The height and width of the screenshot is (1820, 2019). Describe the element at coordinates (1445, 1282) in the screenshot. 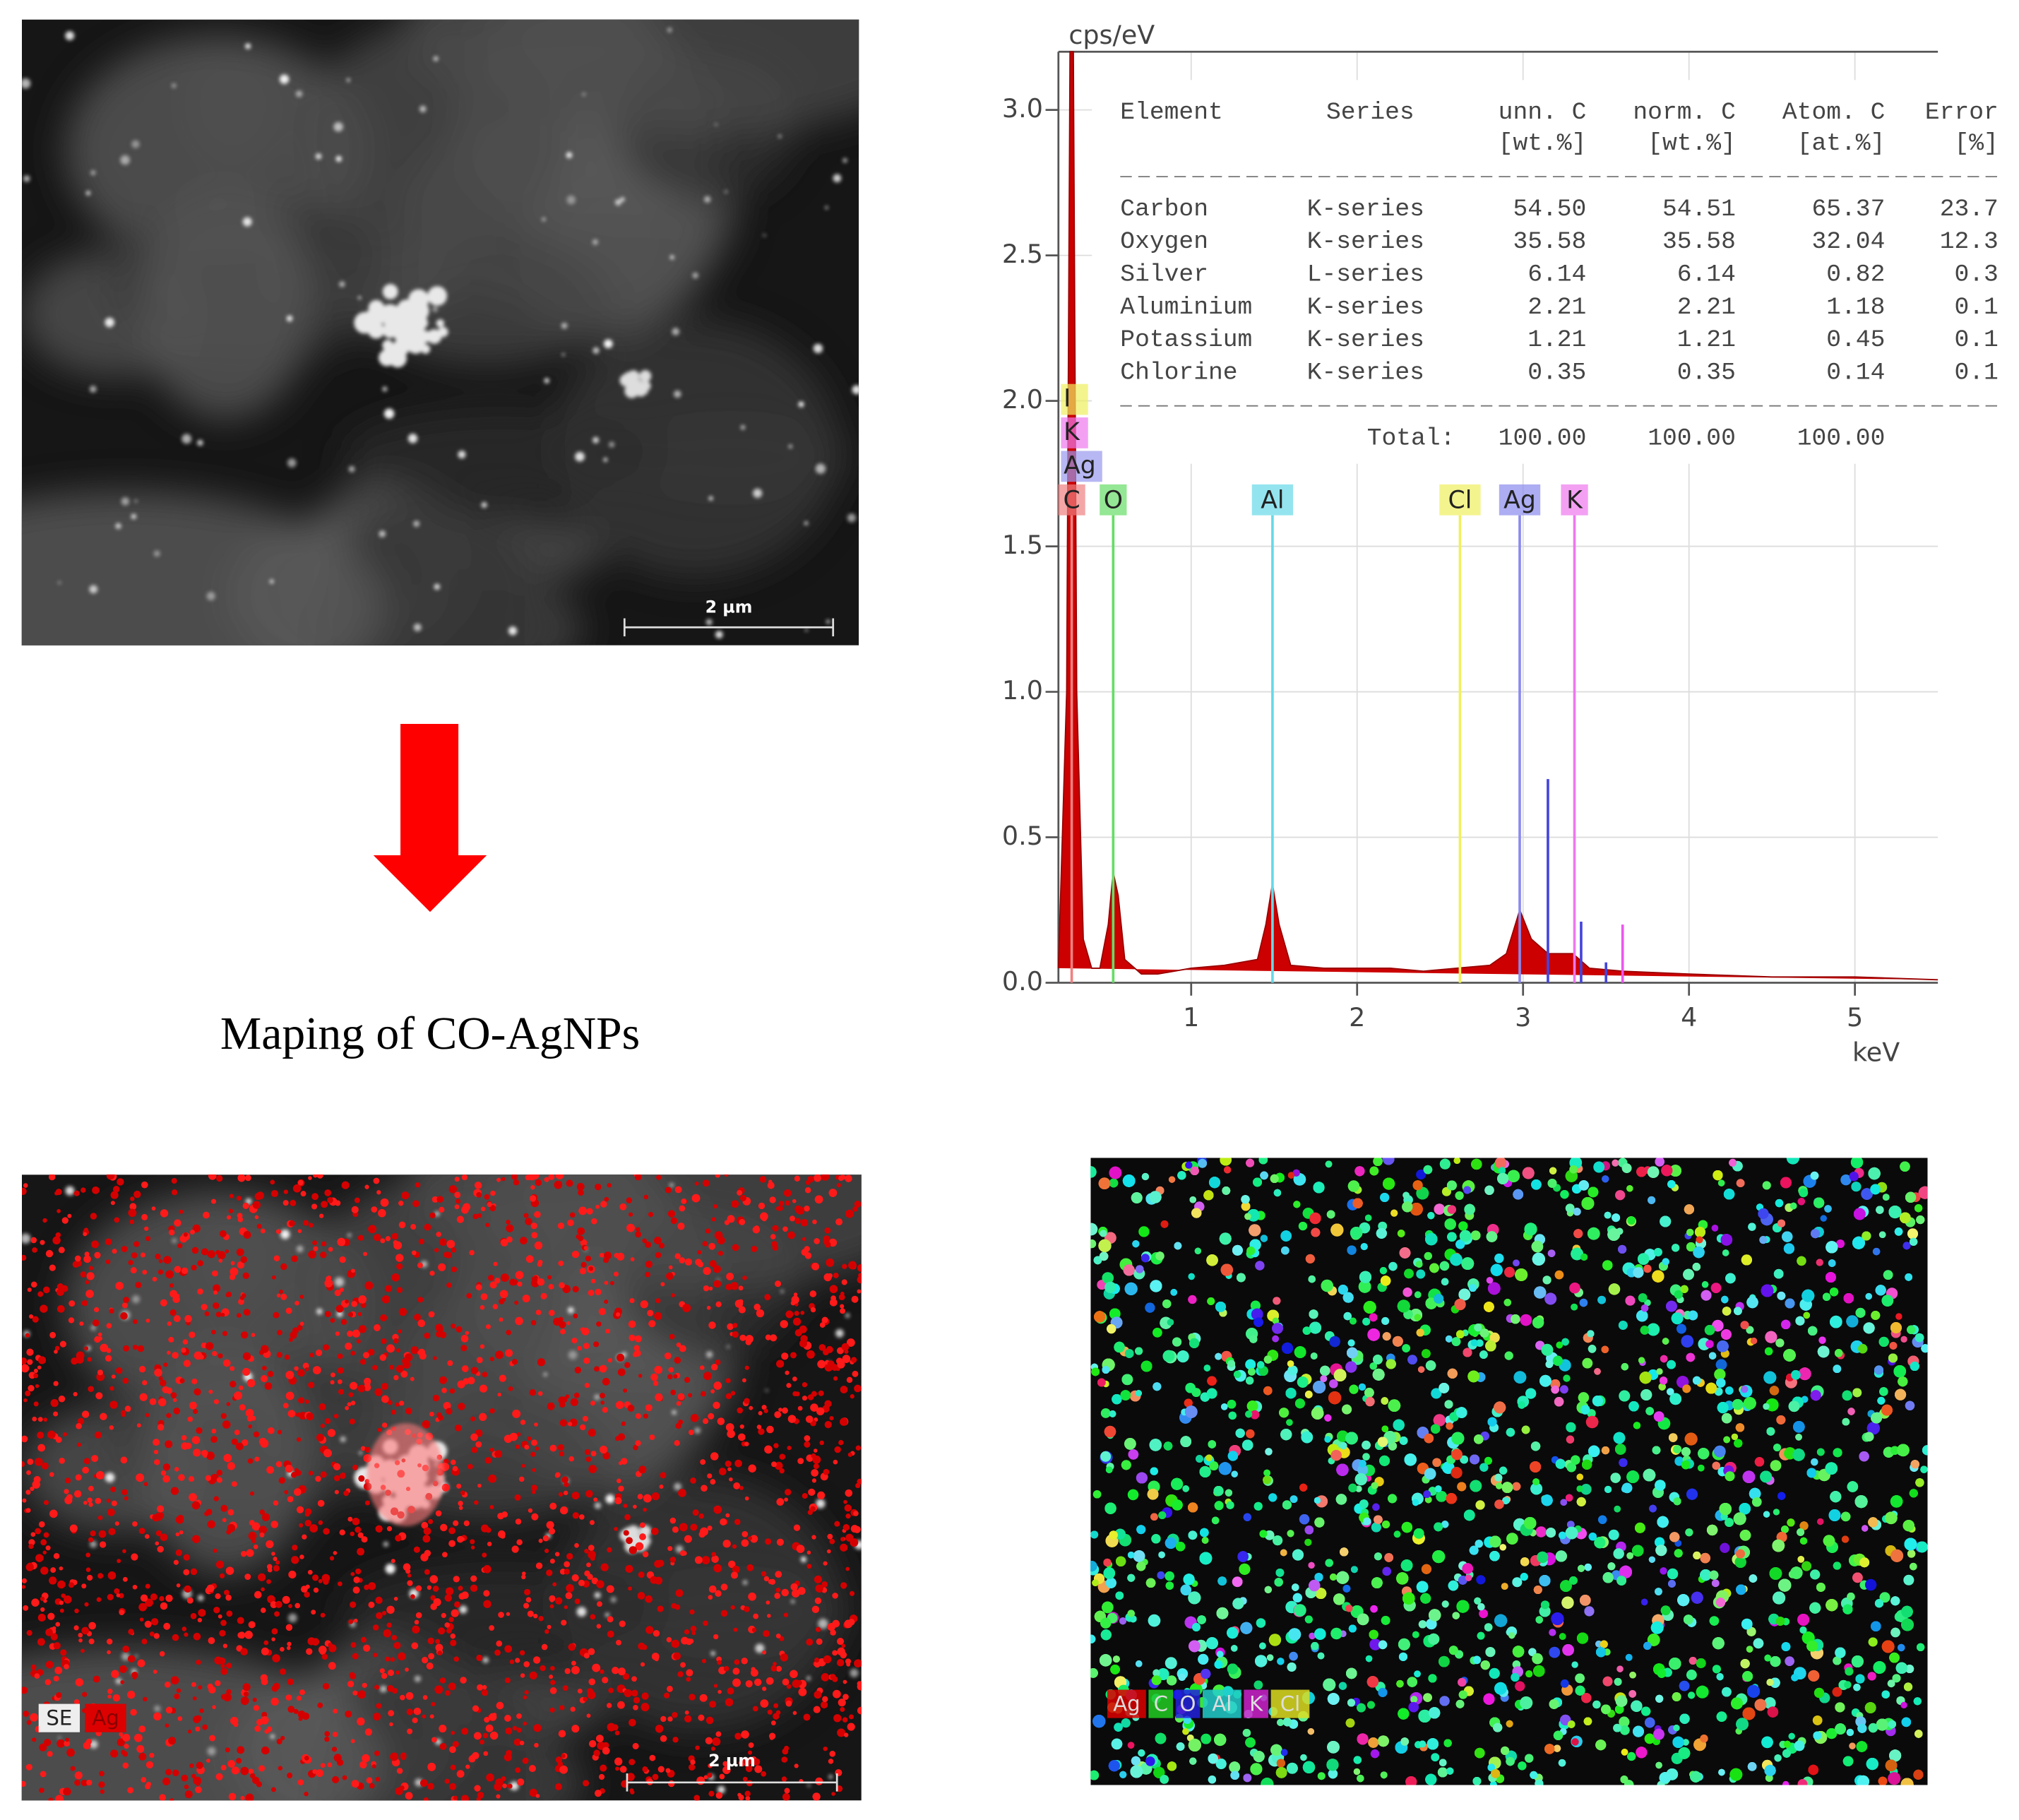

I see `element-dot` at that location.